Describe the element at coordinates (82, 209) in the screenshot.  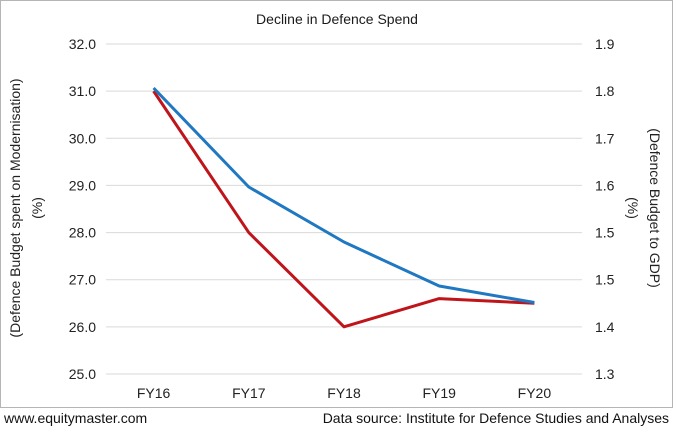
I see `left-axis-ticks: 25.0 26.0 27.0 28.0 29.0 30.0 31.0 32.0` at that location.